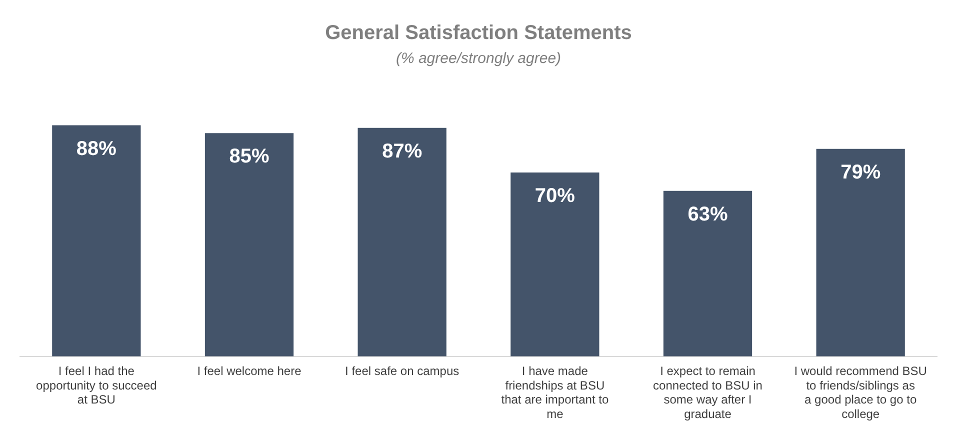 Image resolution: width=957 pixels, height=434 pixels. What do you see at coordinates (402, 371) in the screenshot?
I see `x-tick-label: I feel safe on campus` at bounding box center [402, 371].